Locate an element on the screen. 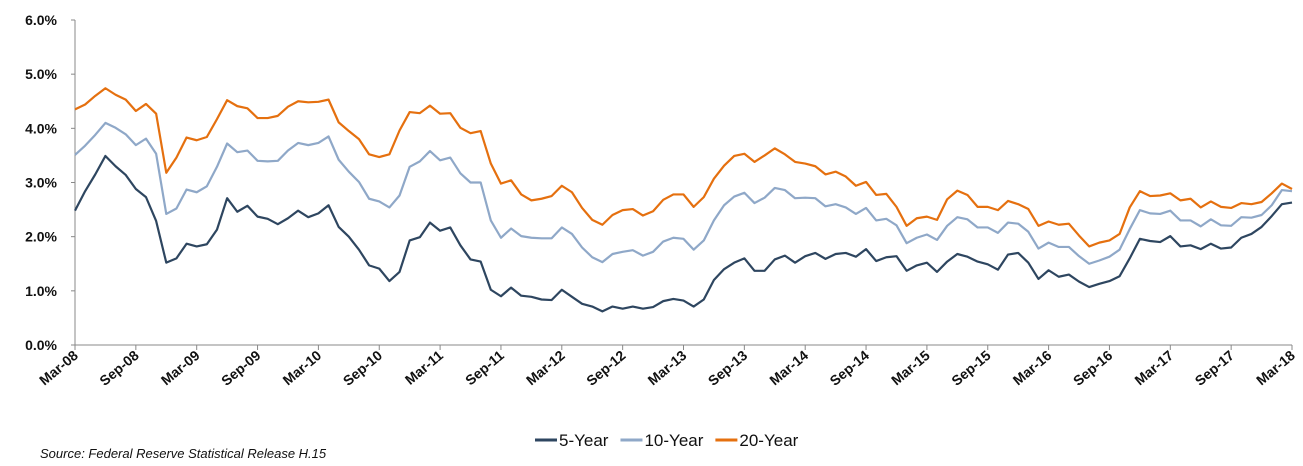 Image resolution: width=1303 pixels, height=466 pixels. x-tick-label: Sep-11 is located at coordinates (484, 367).